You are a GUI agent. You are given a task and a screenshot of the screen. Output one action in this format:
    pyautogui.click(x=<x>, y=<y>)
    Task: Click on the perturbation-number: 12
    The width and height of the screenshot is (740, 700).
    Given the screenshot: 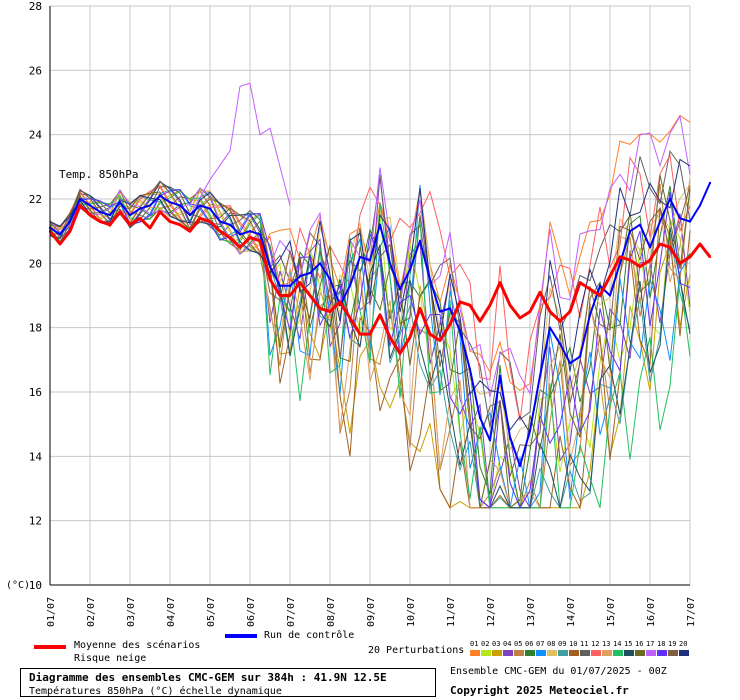 What is the action you would take?
    pyautogui.click(x=595, y=644)
    